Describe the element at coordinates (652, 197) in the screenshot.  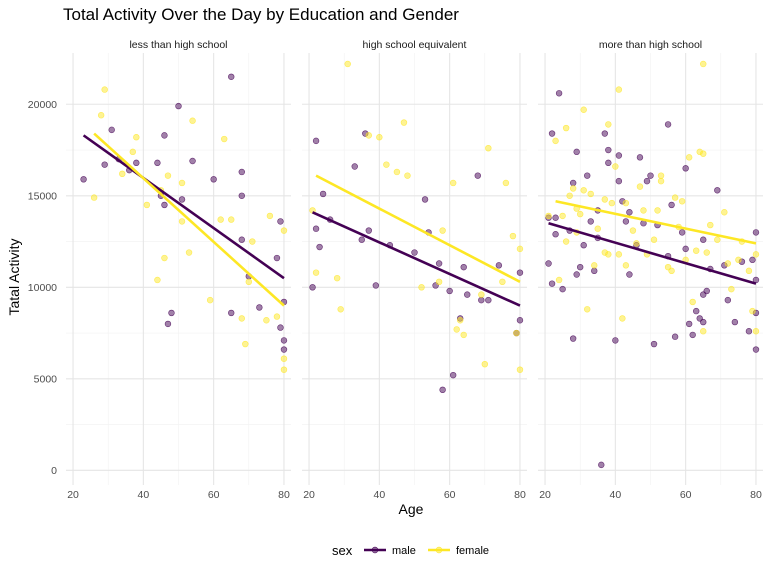
I see `series-female-points` at that location.